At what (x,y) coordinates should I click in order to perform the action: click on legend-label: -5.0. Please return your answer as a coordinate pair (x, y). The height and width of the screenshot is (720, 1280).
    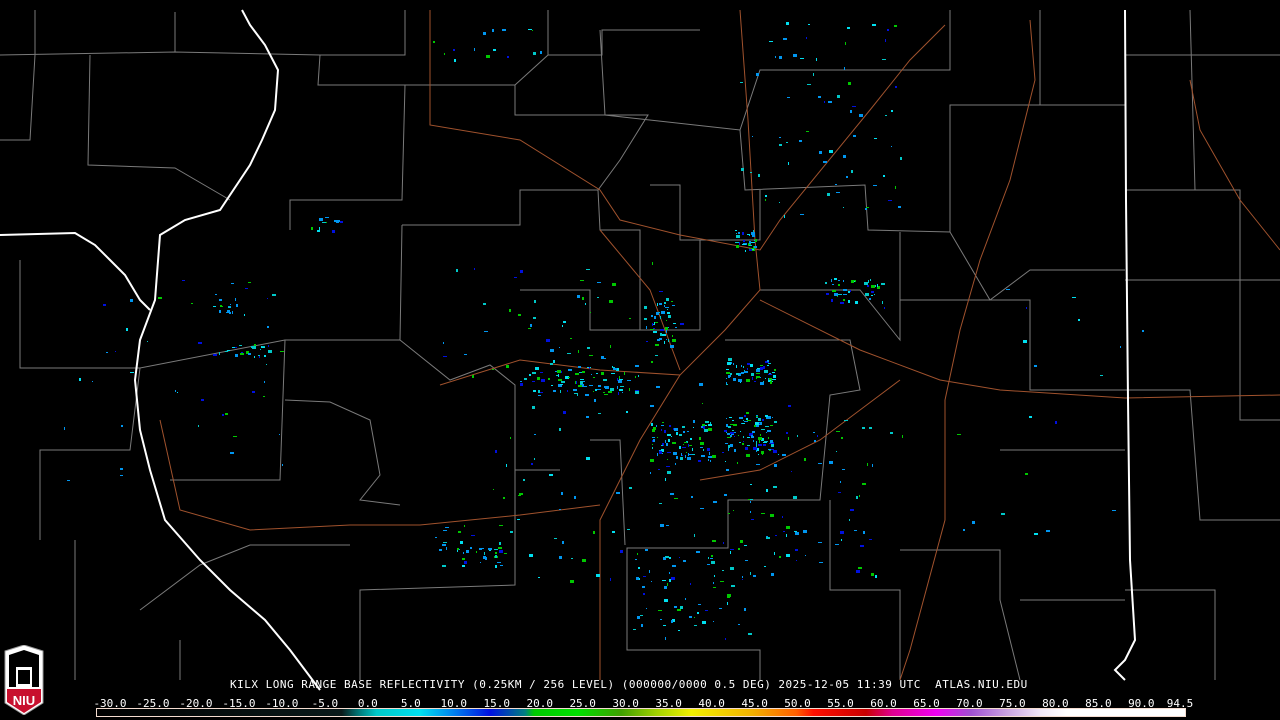
    Looking at the image, I should click on (325, 703).